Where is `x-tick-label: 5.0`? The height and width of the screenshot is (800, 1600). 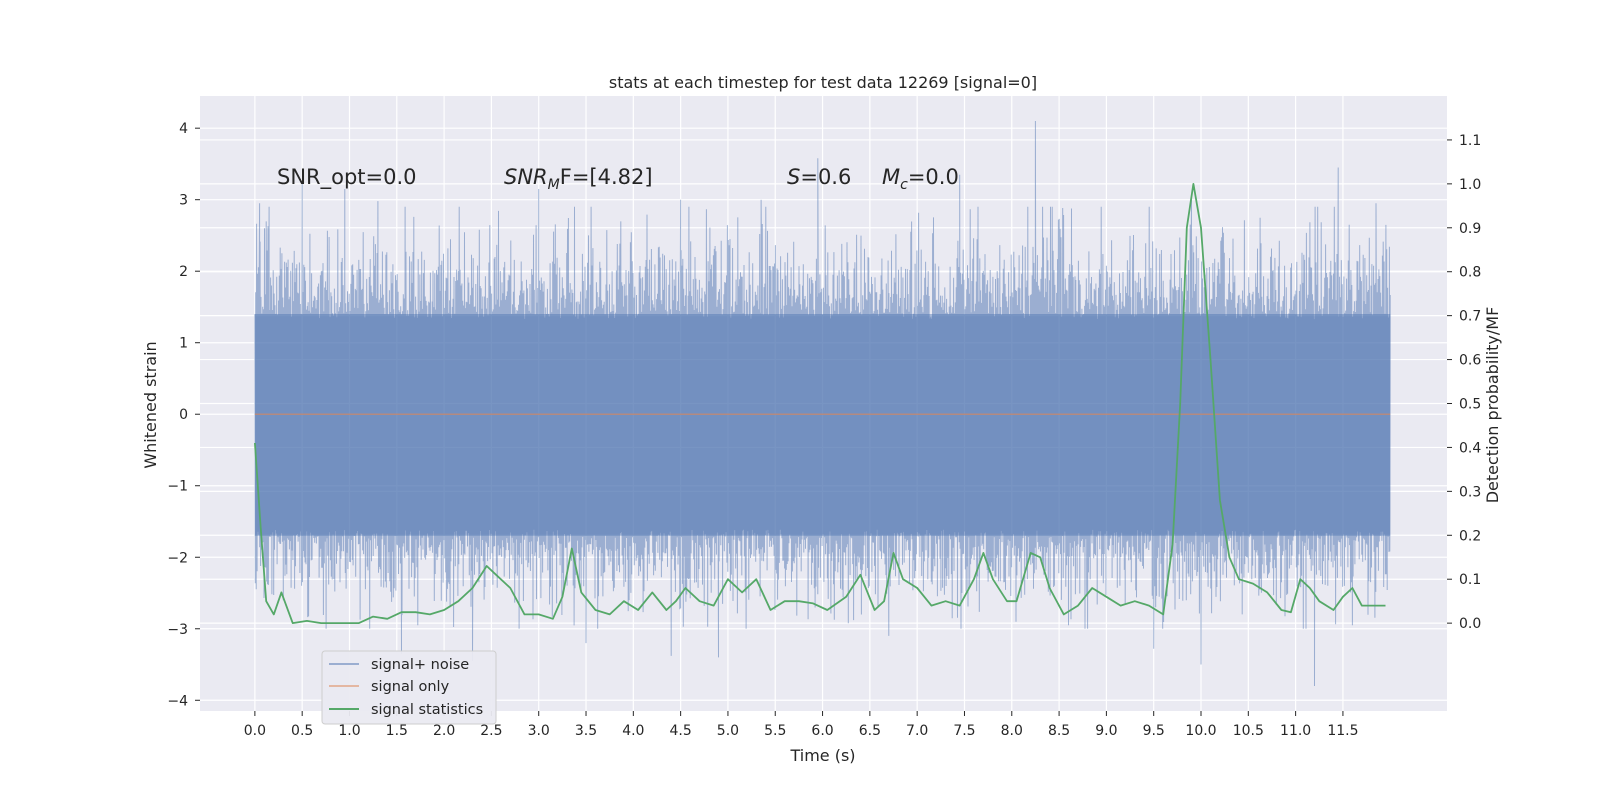
x-tick-label: 5.0 is located at coordinates (728, 731).